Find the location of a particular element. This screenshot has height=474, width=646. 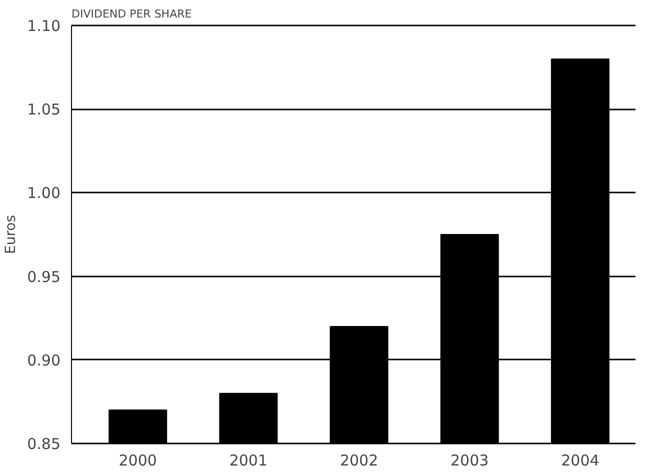

y-tick-label: 1.05 is located at coordinates (44, 109).